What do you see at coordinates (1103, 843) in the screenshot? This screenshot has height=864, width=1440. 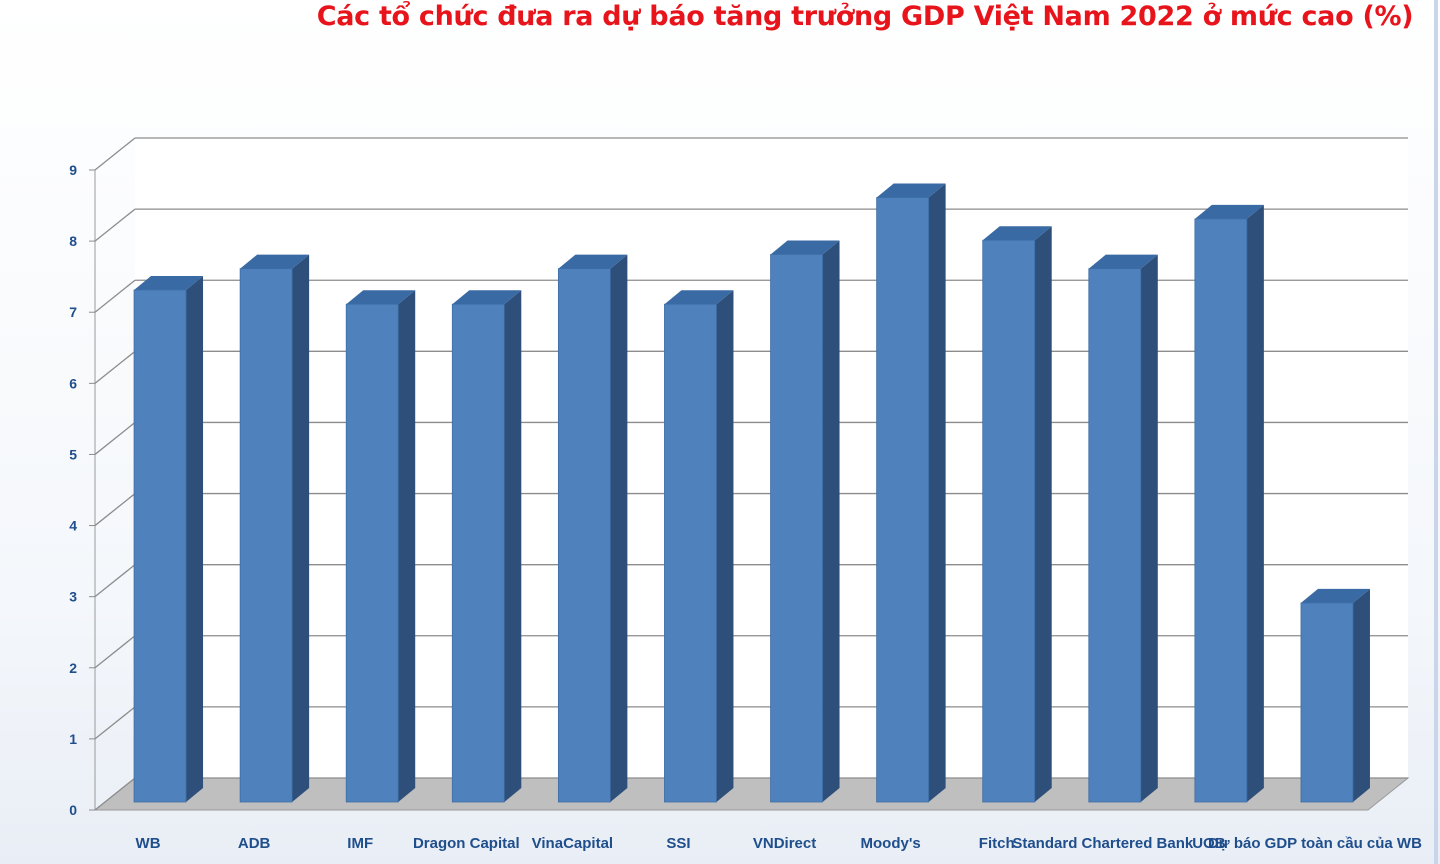 I see `category-label: Standard Chartered Bank` at bounding box center [1103, 843].